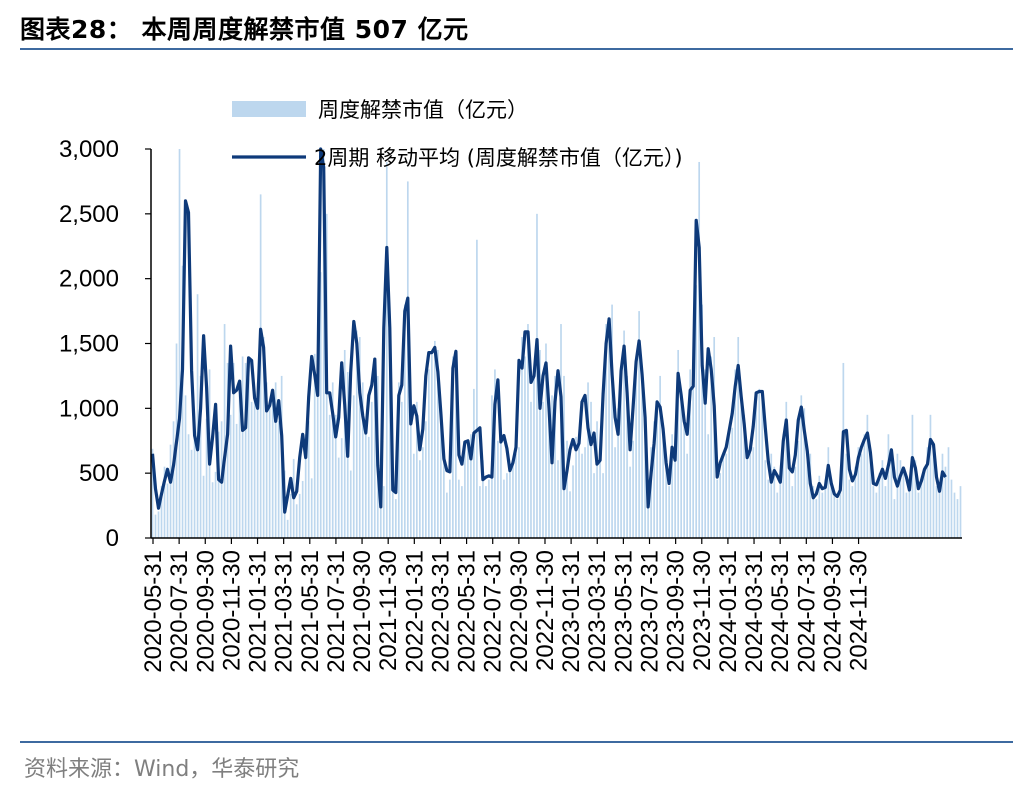 The image size is (1036, 792). I want to click on x-tick-label: 2020-09-30, so click(205, 611).